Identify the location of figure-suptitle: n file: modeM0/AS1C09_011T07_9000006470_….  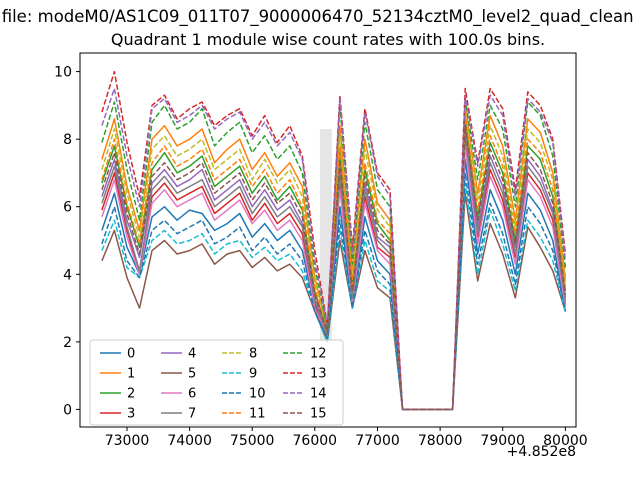
(317, 16).